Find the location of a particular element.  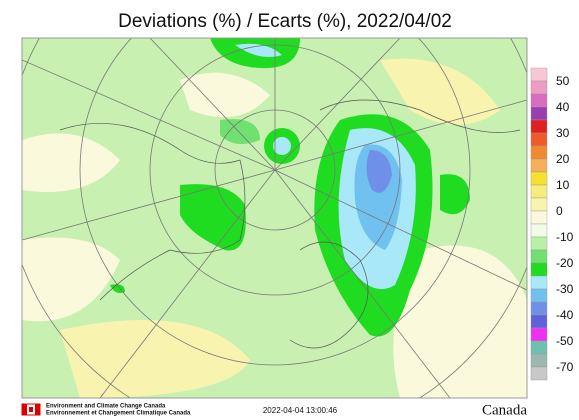

legend-label: 0 is located at coordinates (559, 211).